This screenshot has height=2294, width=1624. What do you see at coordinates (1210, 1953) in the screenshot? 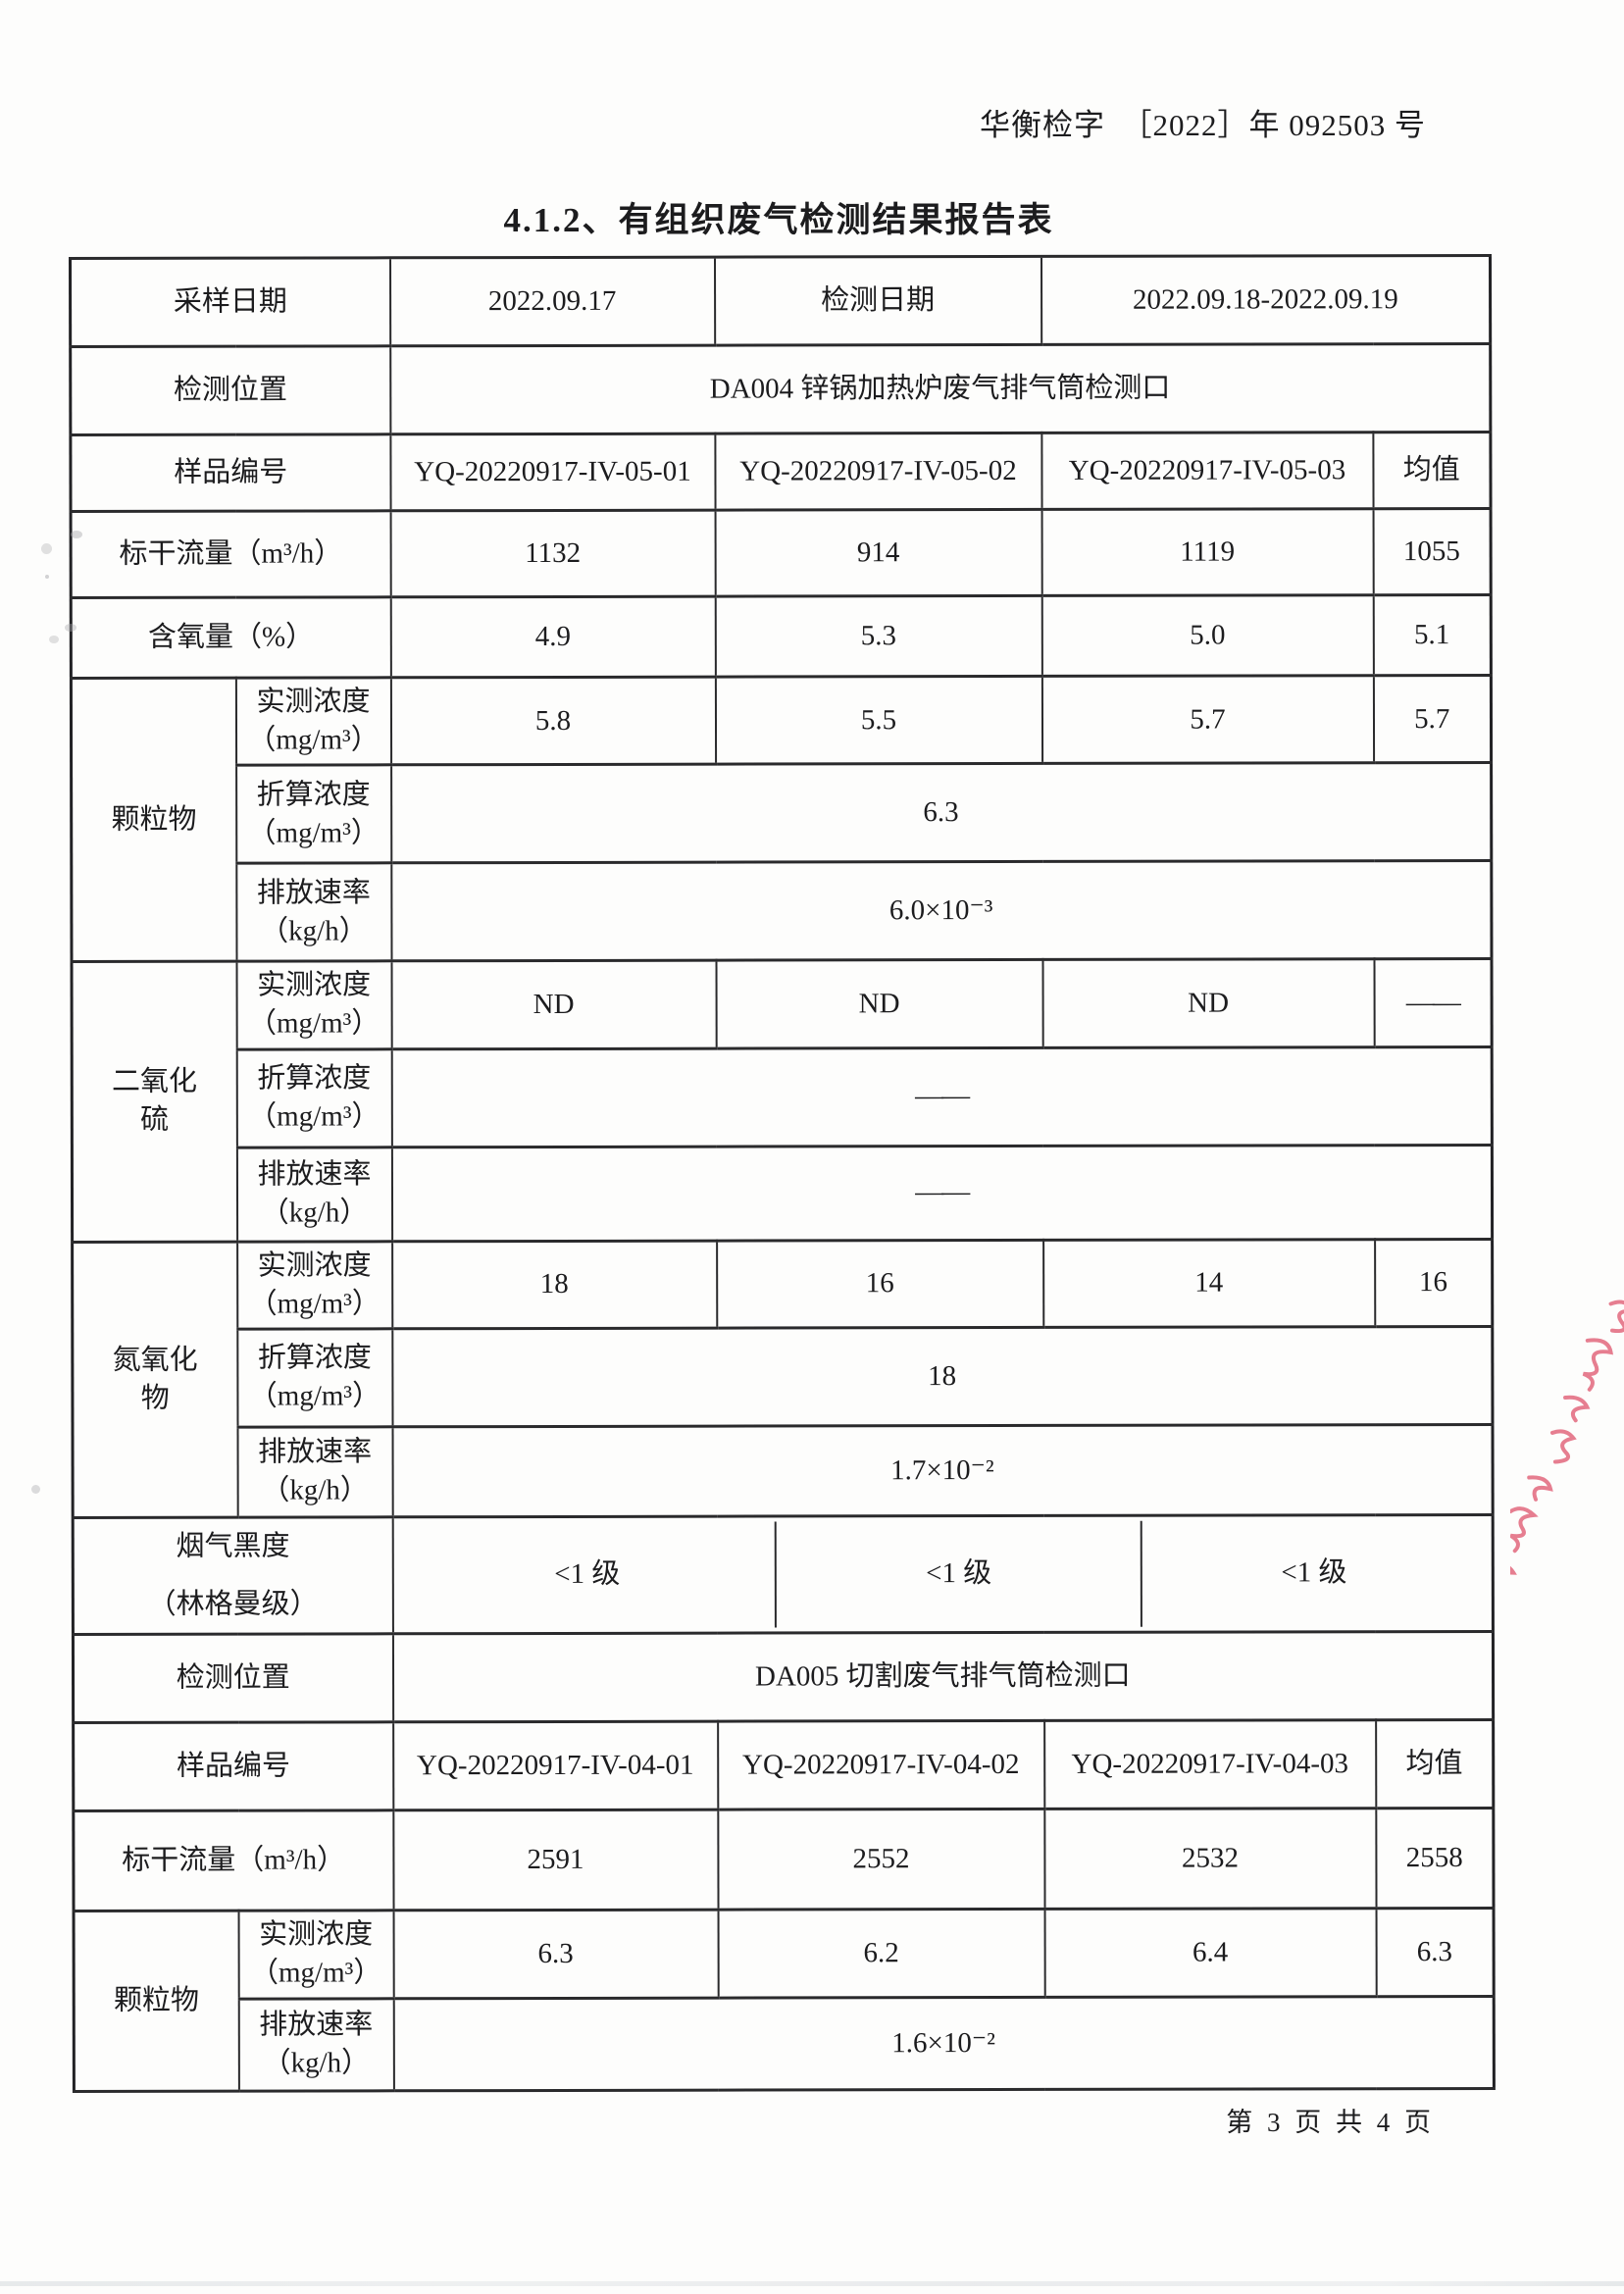
I see `pm2-measured-3: 6.4` at bounding box center [1210, 1953].